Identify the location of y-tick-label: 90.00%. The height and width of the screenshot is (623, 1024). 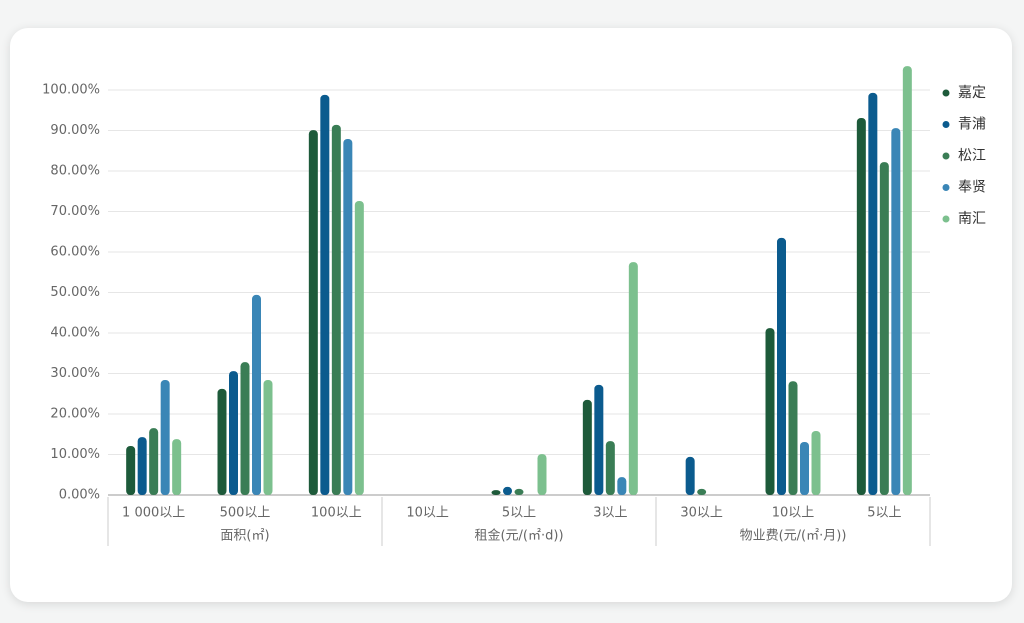
(75, 130).